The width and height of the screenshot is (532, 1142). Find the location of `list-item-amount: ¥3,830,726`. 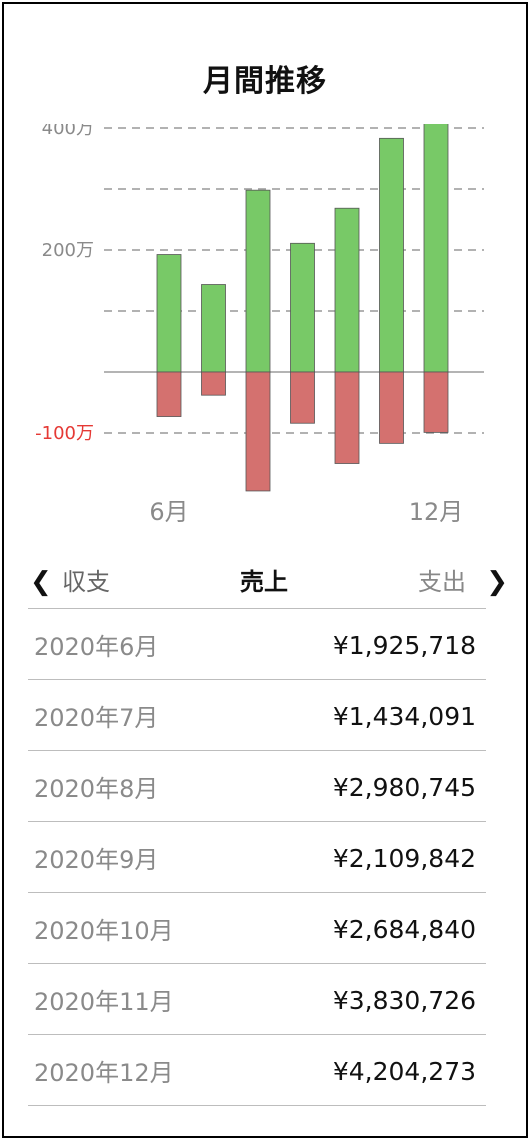

list-item-amount: ¥3,830,726 is located at coordinates (404, 1000).